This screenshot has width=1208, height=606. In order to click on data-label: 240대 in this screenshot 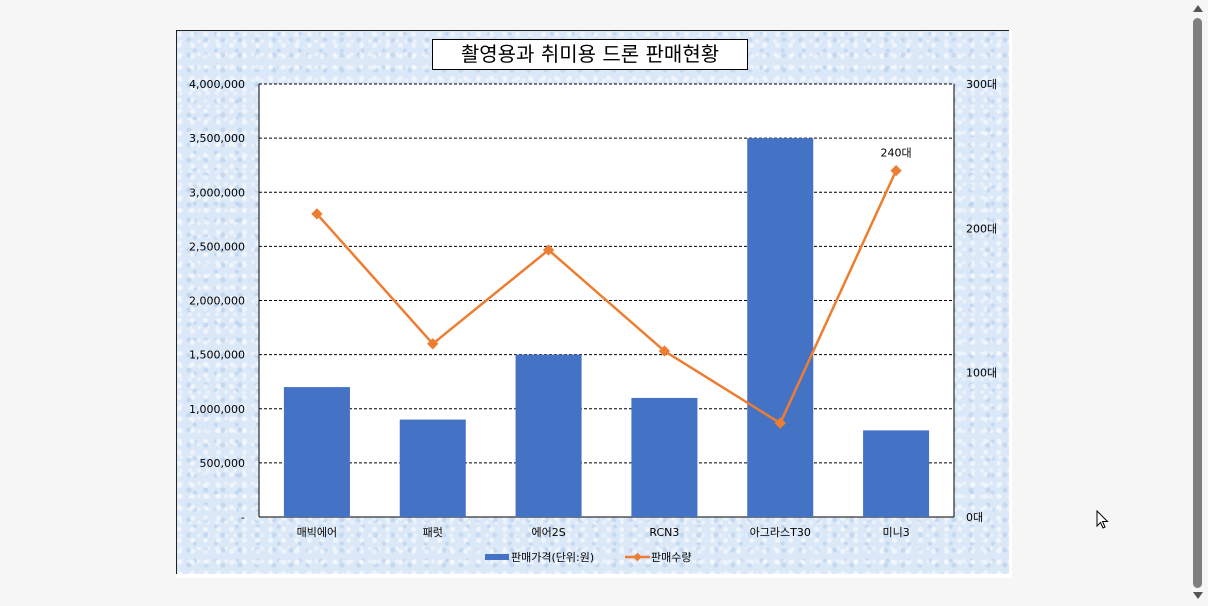, I will do `click(896, 153)`.